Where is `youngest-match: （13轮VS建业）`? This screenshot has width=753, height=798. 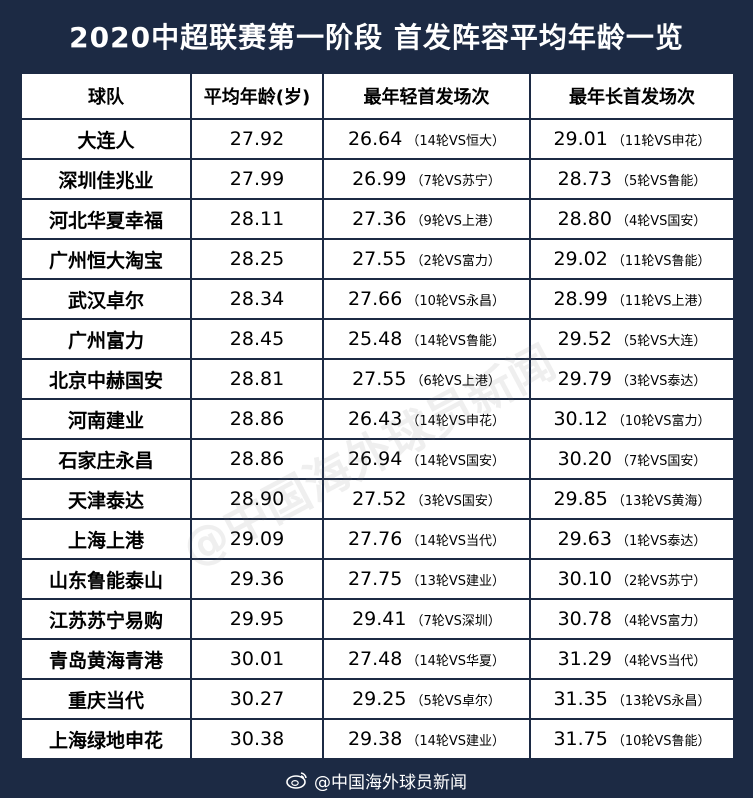
youngest-match: （13轮VS建业） is located at coordinates (456, 581).